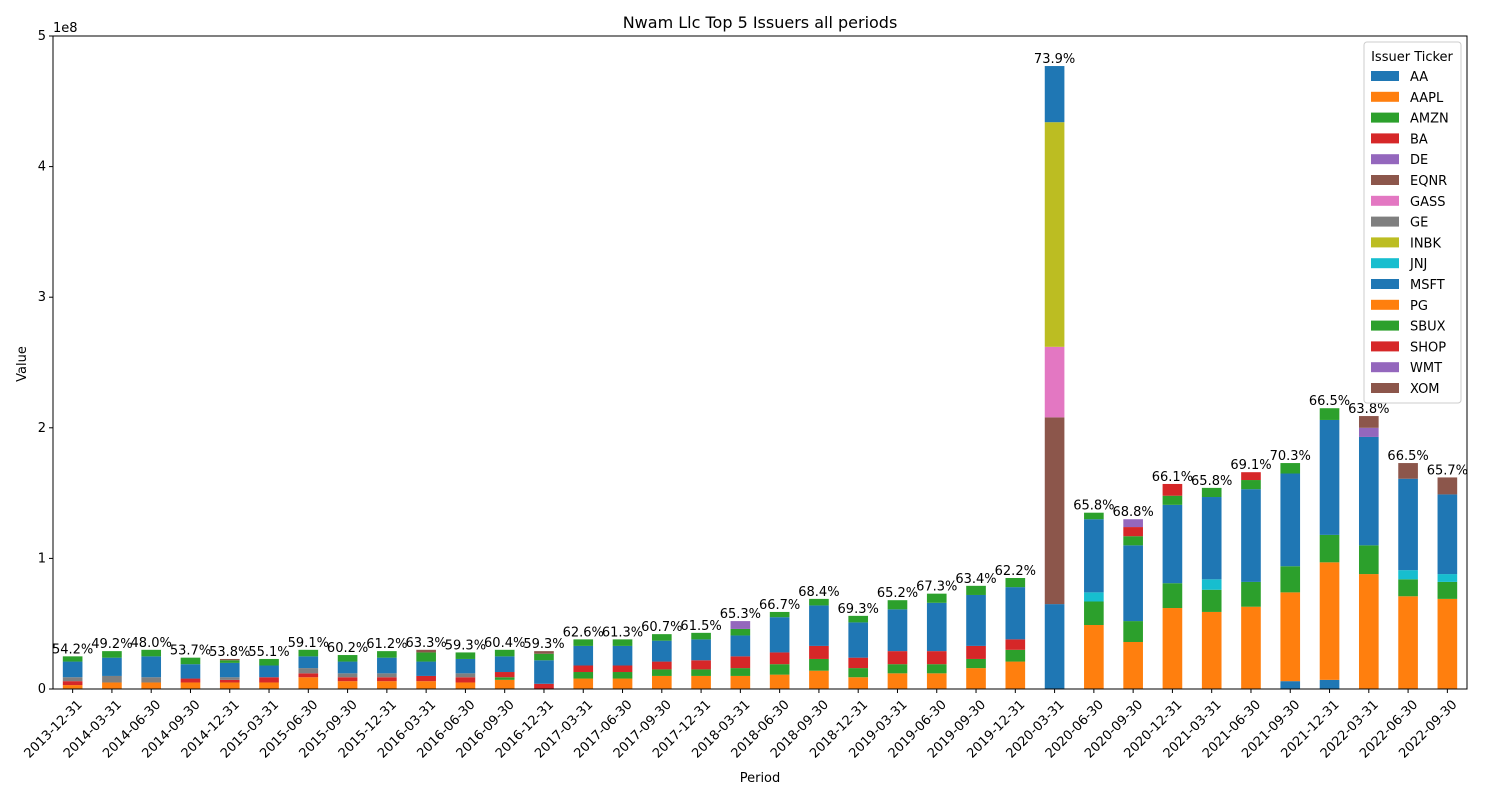 The height and width of the screenshot is (804, 1500). What do you see at coordinates (386, 644) in the screenshot?
I see `bar-percent-label: 61.2%` at bounding box center [386, 644].